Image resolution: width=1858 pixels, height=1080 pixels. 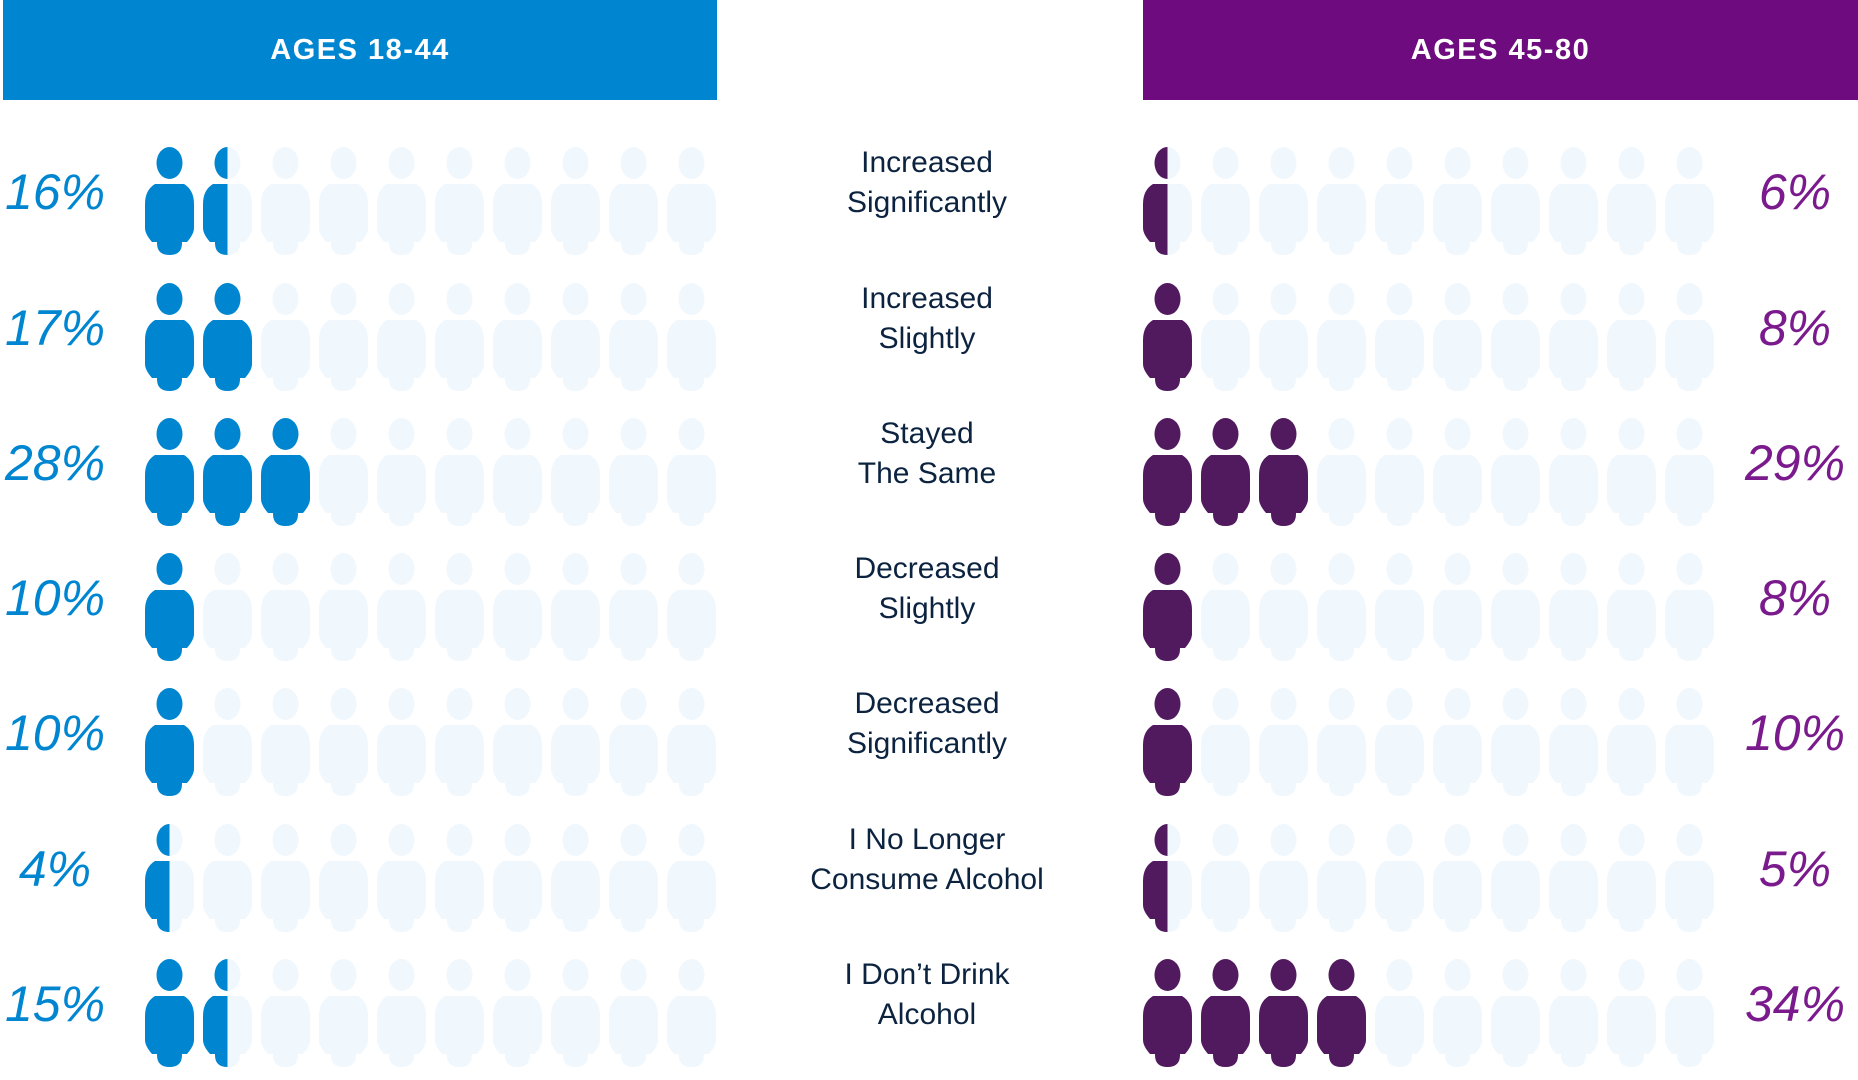 What do you see at coordinates (360, 50) in the screenshot?
I see `header-ages-18-44: AGES 18-44` at bounding box center [360, 50].